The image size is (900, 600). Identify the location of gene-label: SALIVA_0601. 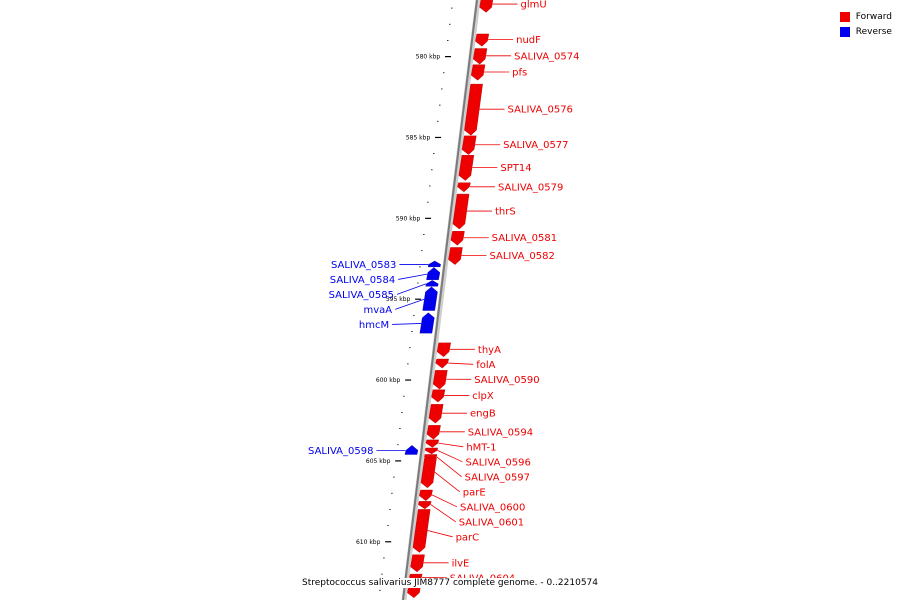
(491, 522).